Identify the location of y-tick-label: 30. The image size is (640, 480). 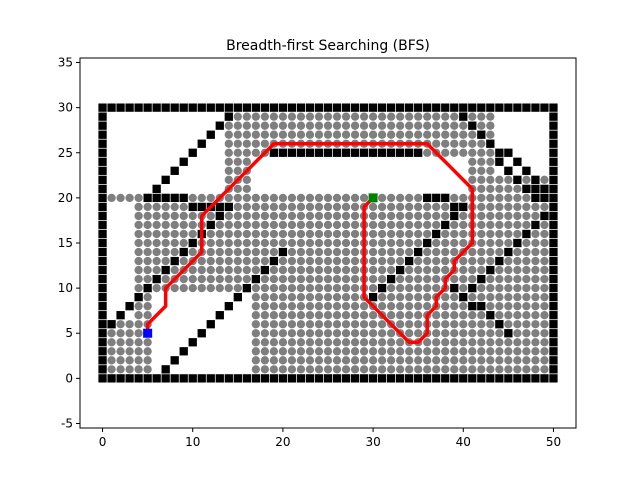
(65, 108).